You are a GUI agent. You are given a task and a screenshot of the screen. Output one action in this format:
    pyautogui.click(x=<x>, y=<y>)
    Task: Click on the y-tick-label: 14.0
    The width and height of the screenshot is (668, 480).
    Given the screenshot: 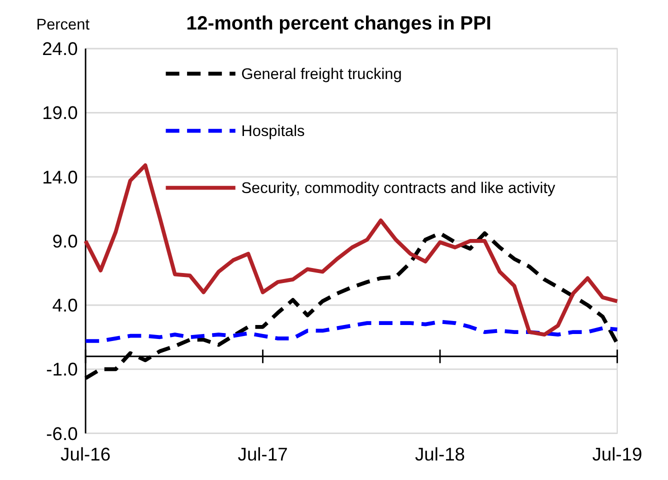 What is the action you would take?
    pyautogui.click(x=60, y=177)
    